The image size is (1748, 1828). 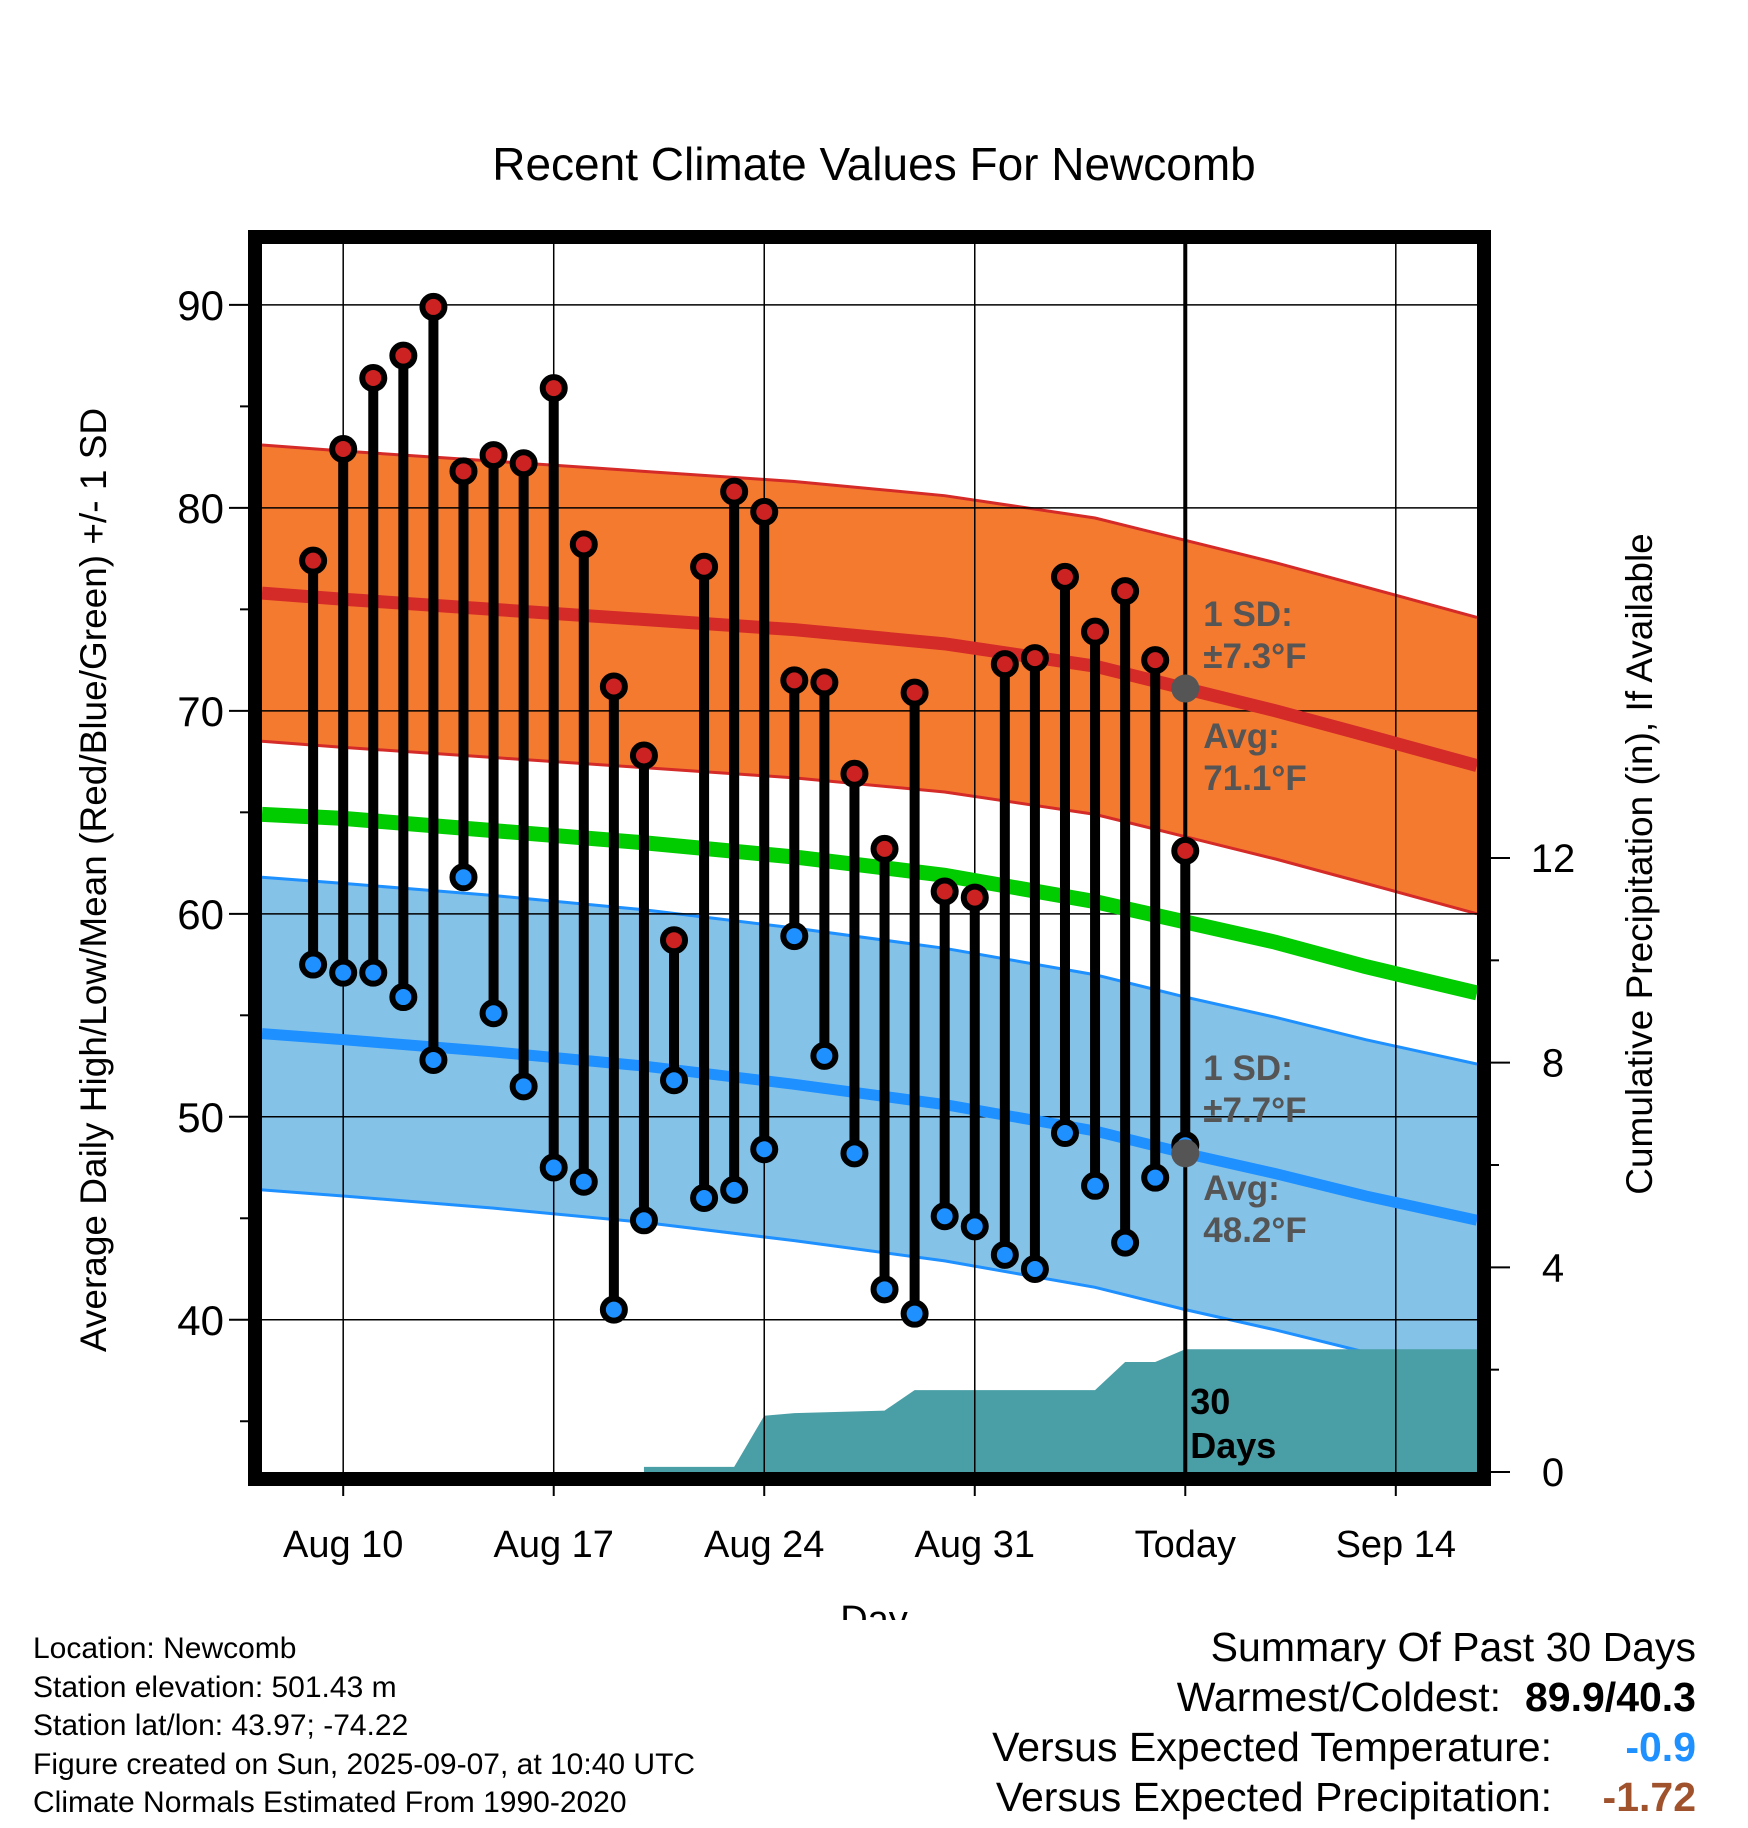 What do you see at coordinates (200, 914) in the screenshot?
I see `y-left-tick-label: 60` at bounding box center [200, 914].